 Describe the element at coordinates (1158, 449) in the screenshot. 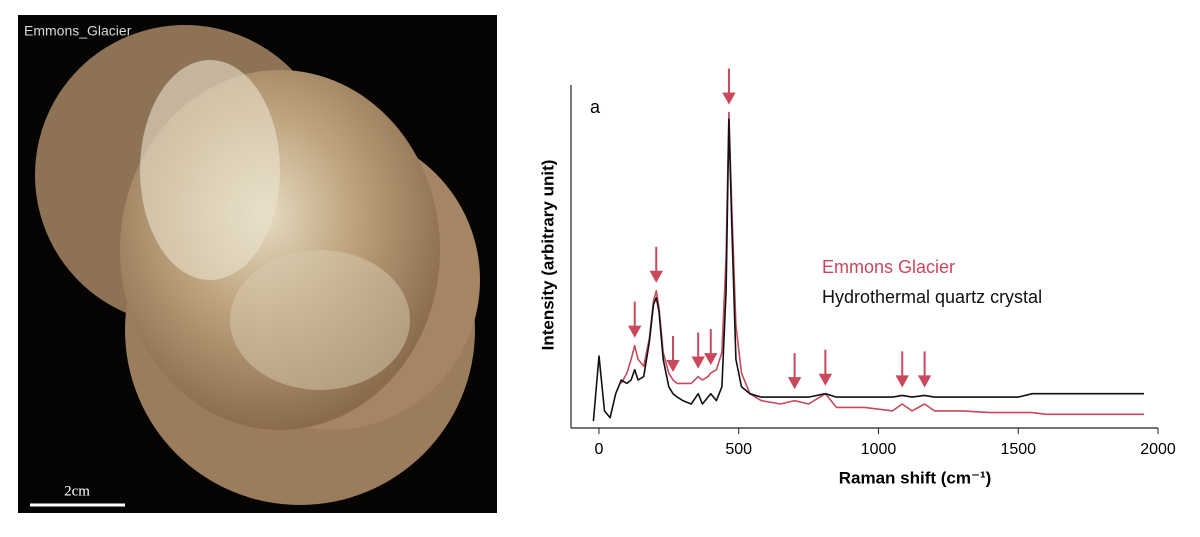

I see `x-tick-label: 2000` at that location.